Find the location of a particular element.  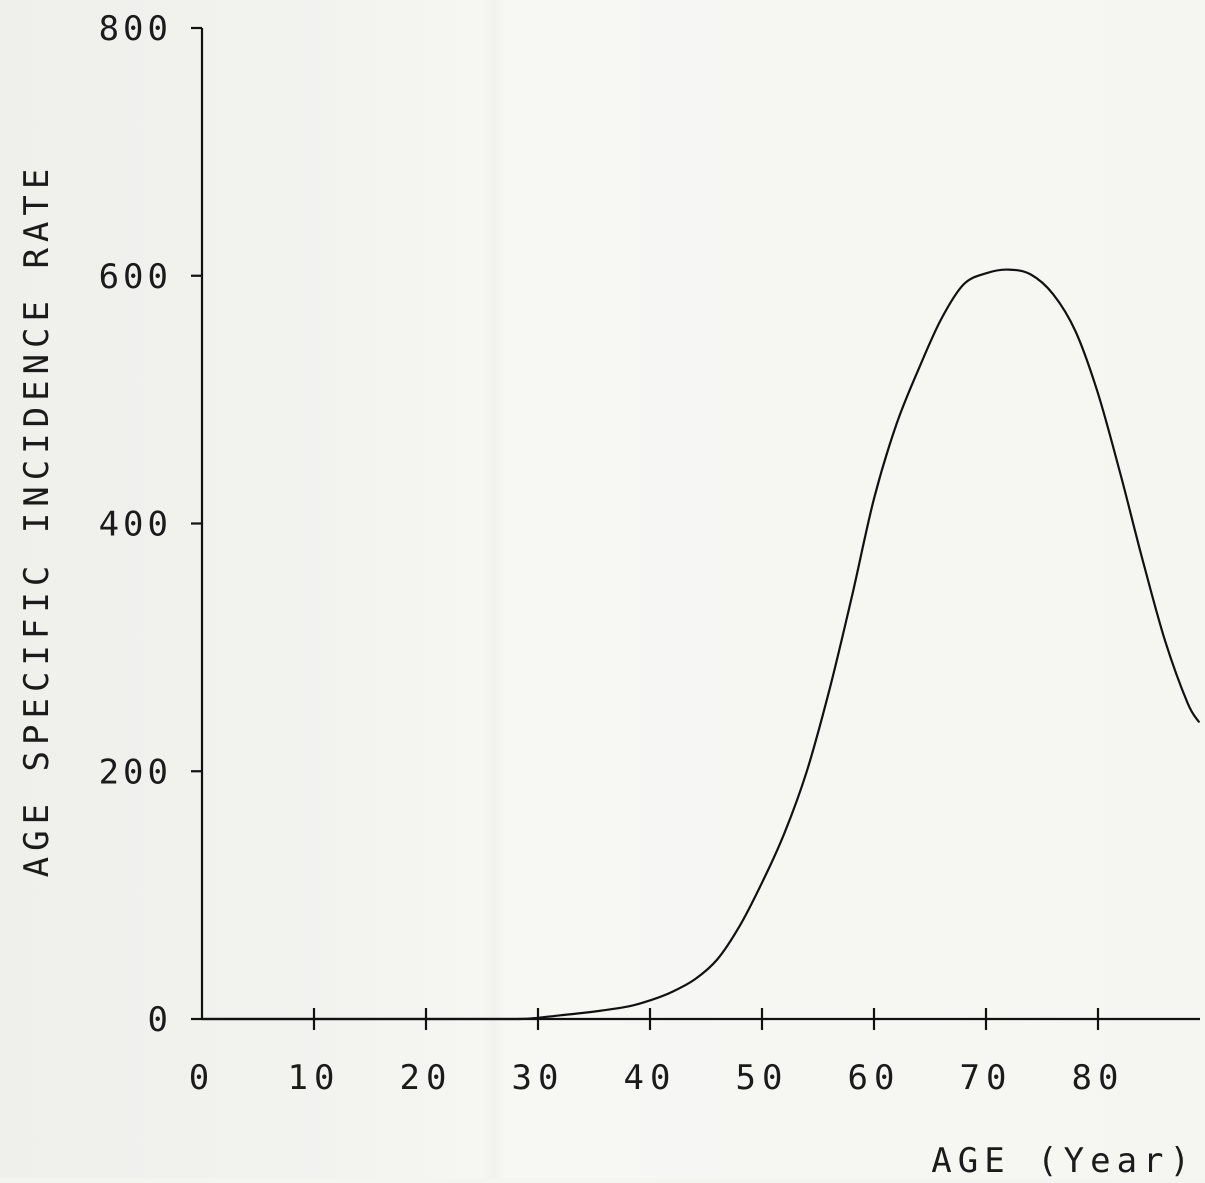

y-axis-ticks: 0 200 400 600 800 is located at coordinates (150, 524).